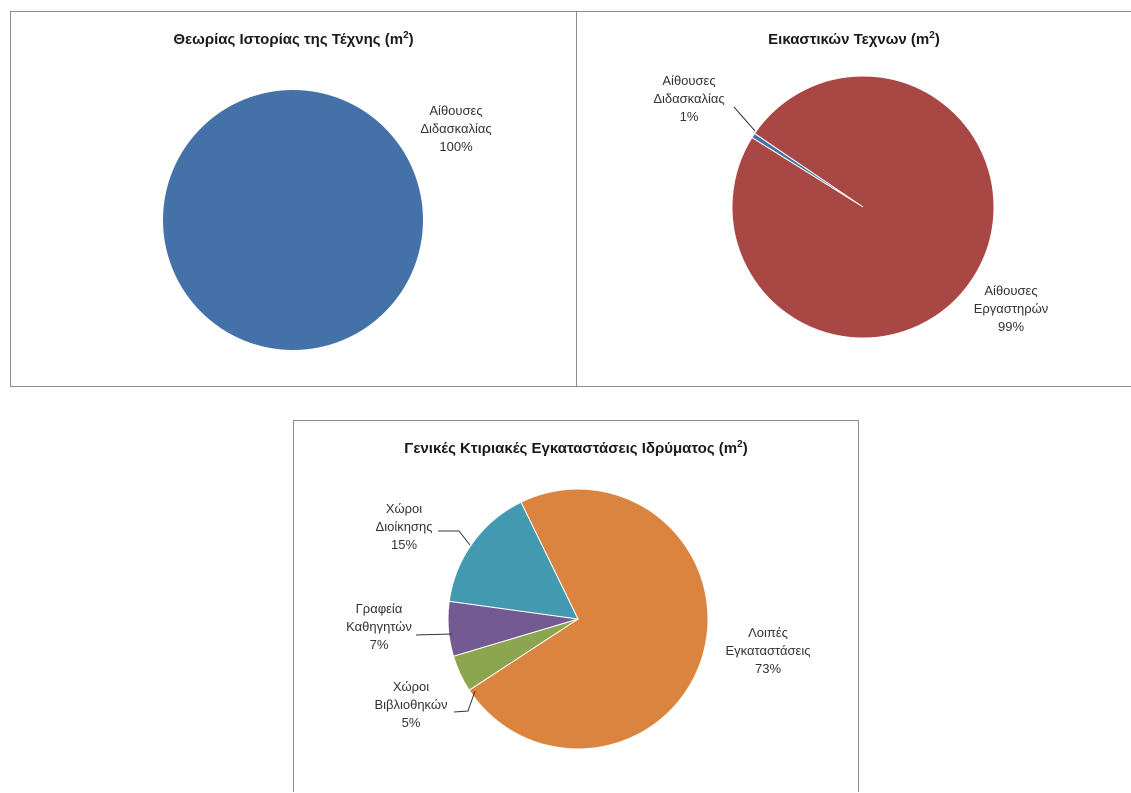 This screenshot has width=1131, height=793. I want to click on slice-category-label: Λοιπές, so click(768, 632).